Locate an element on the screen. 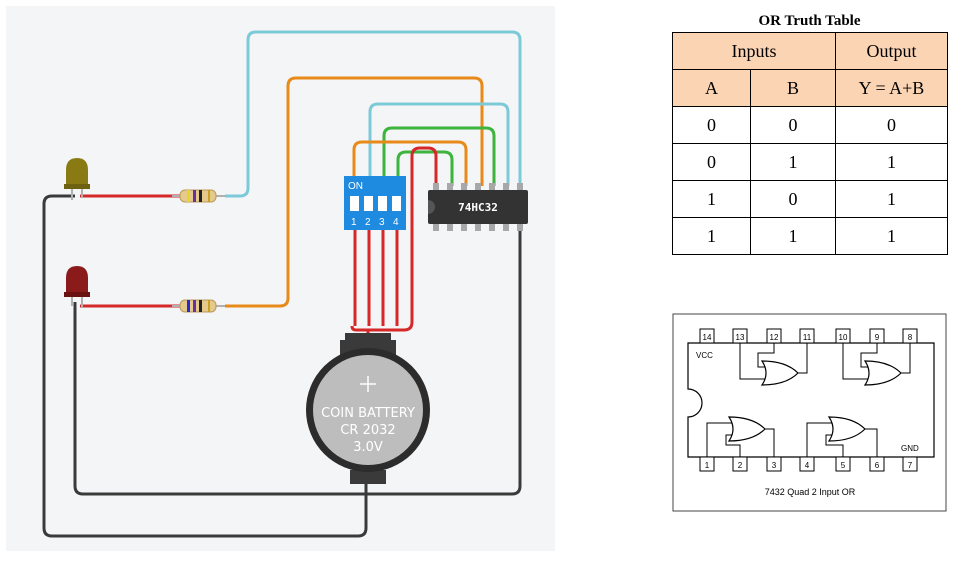 The height and width of the screenshot is (562, 975). pinout-caption: 7432 Quad 2 Input OR is located at coordinates (810, 492).